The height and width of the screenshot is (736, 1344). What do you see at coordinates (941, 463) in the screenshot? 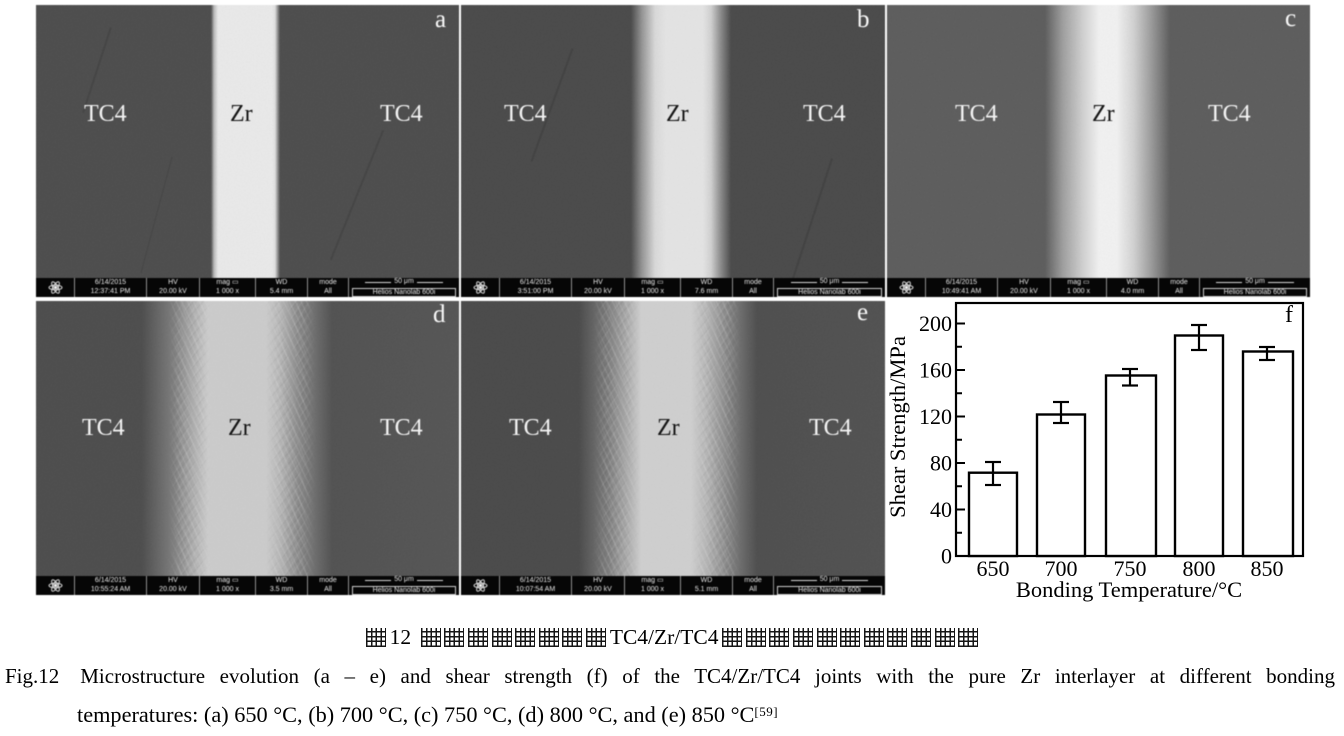
I see `svg-text: 80` at bounding box center [941, 463].